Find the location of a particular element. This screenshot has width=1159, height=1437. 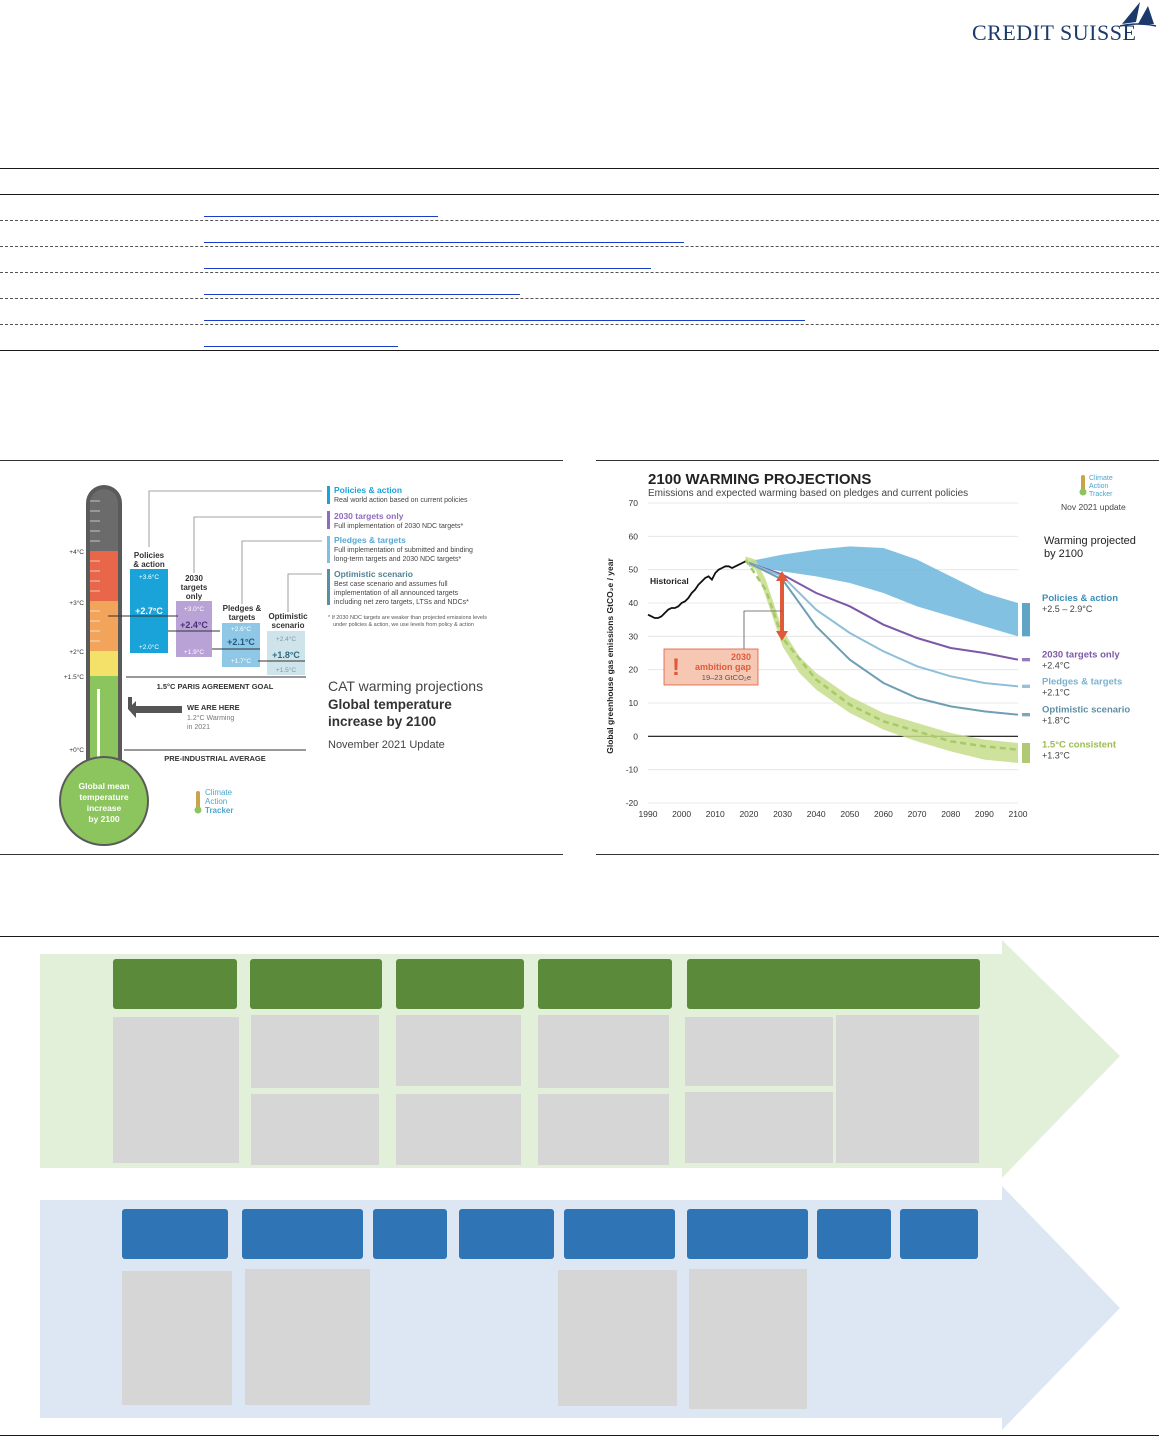

right-label-range: +1.8°C is located at coordinates (1056, 721).